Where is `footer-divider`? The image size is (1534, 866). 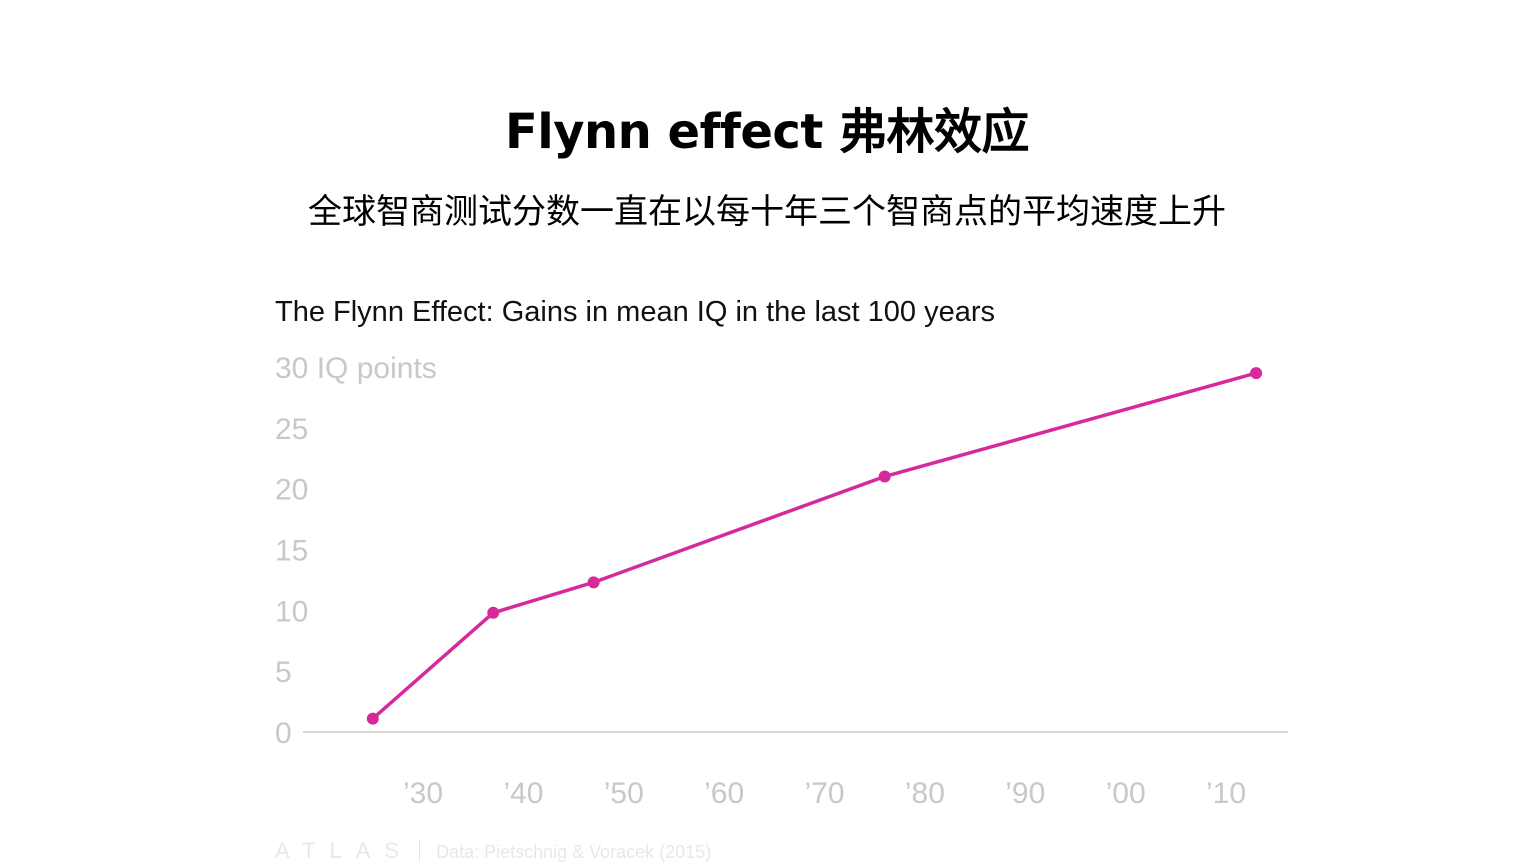
footer-divider is located at coordinates (420, 851).